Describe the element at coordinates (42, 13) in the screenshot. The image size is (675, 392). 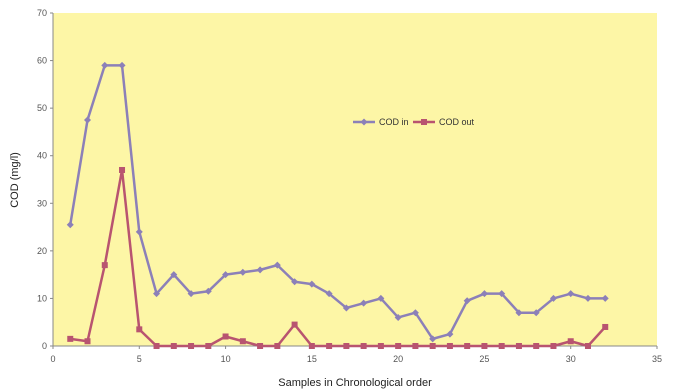
I see `y-tick-label: 70` at that location.